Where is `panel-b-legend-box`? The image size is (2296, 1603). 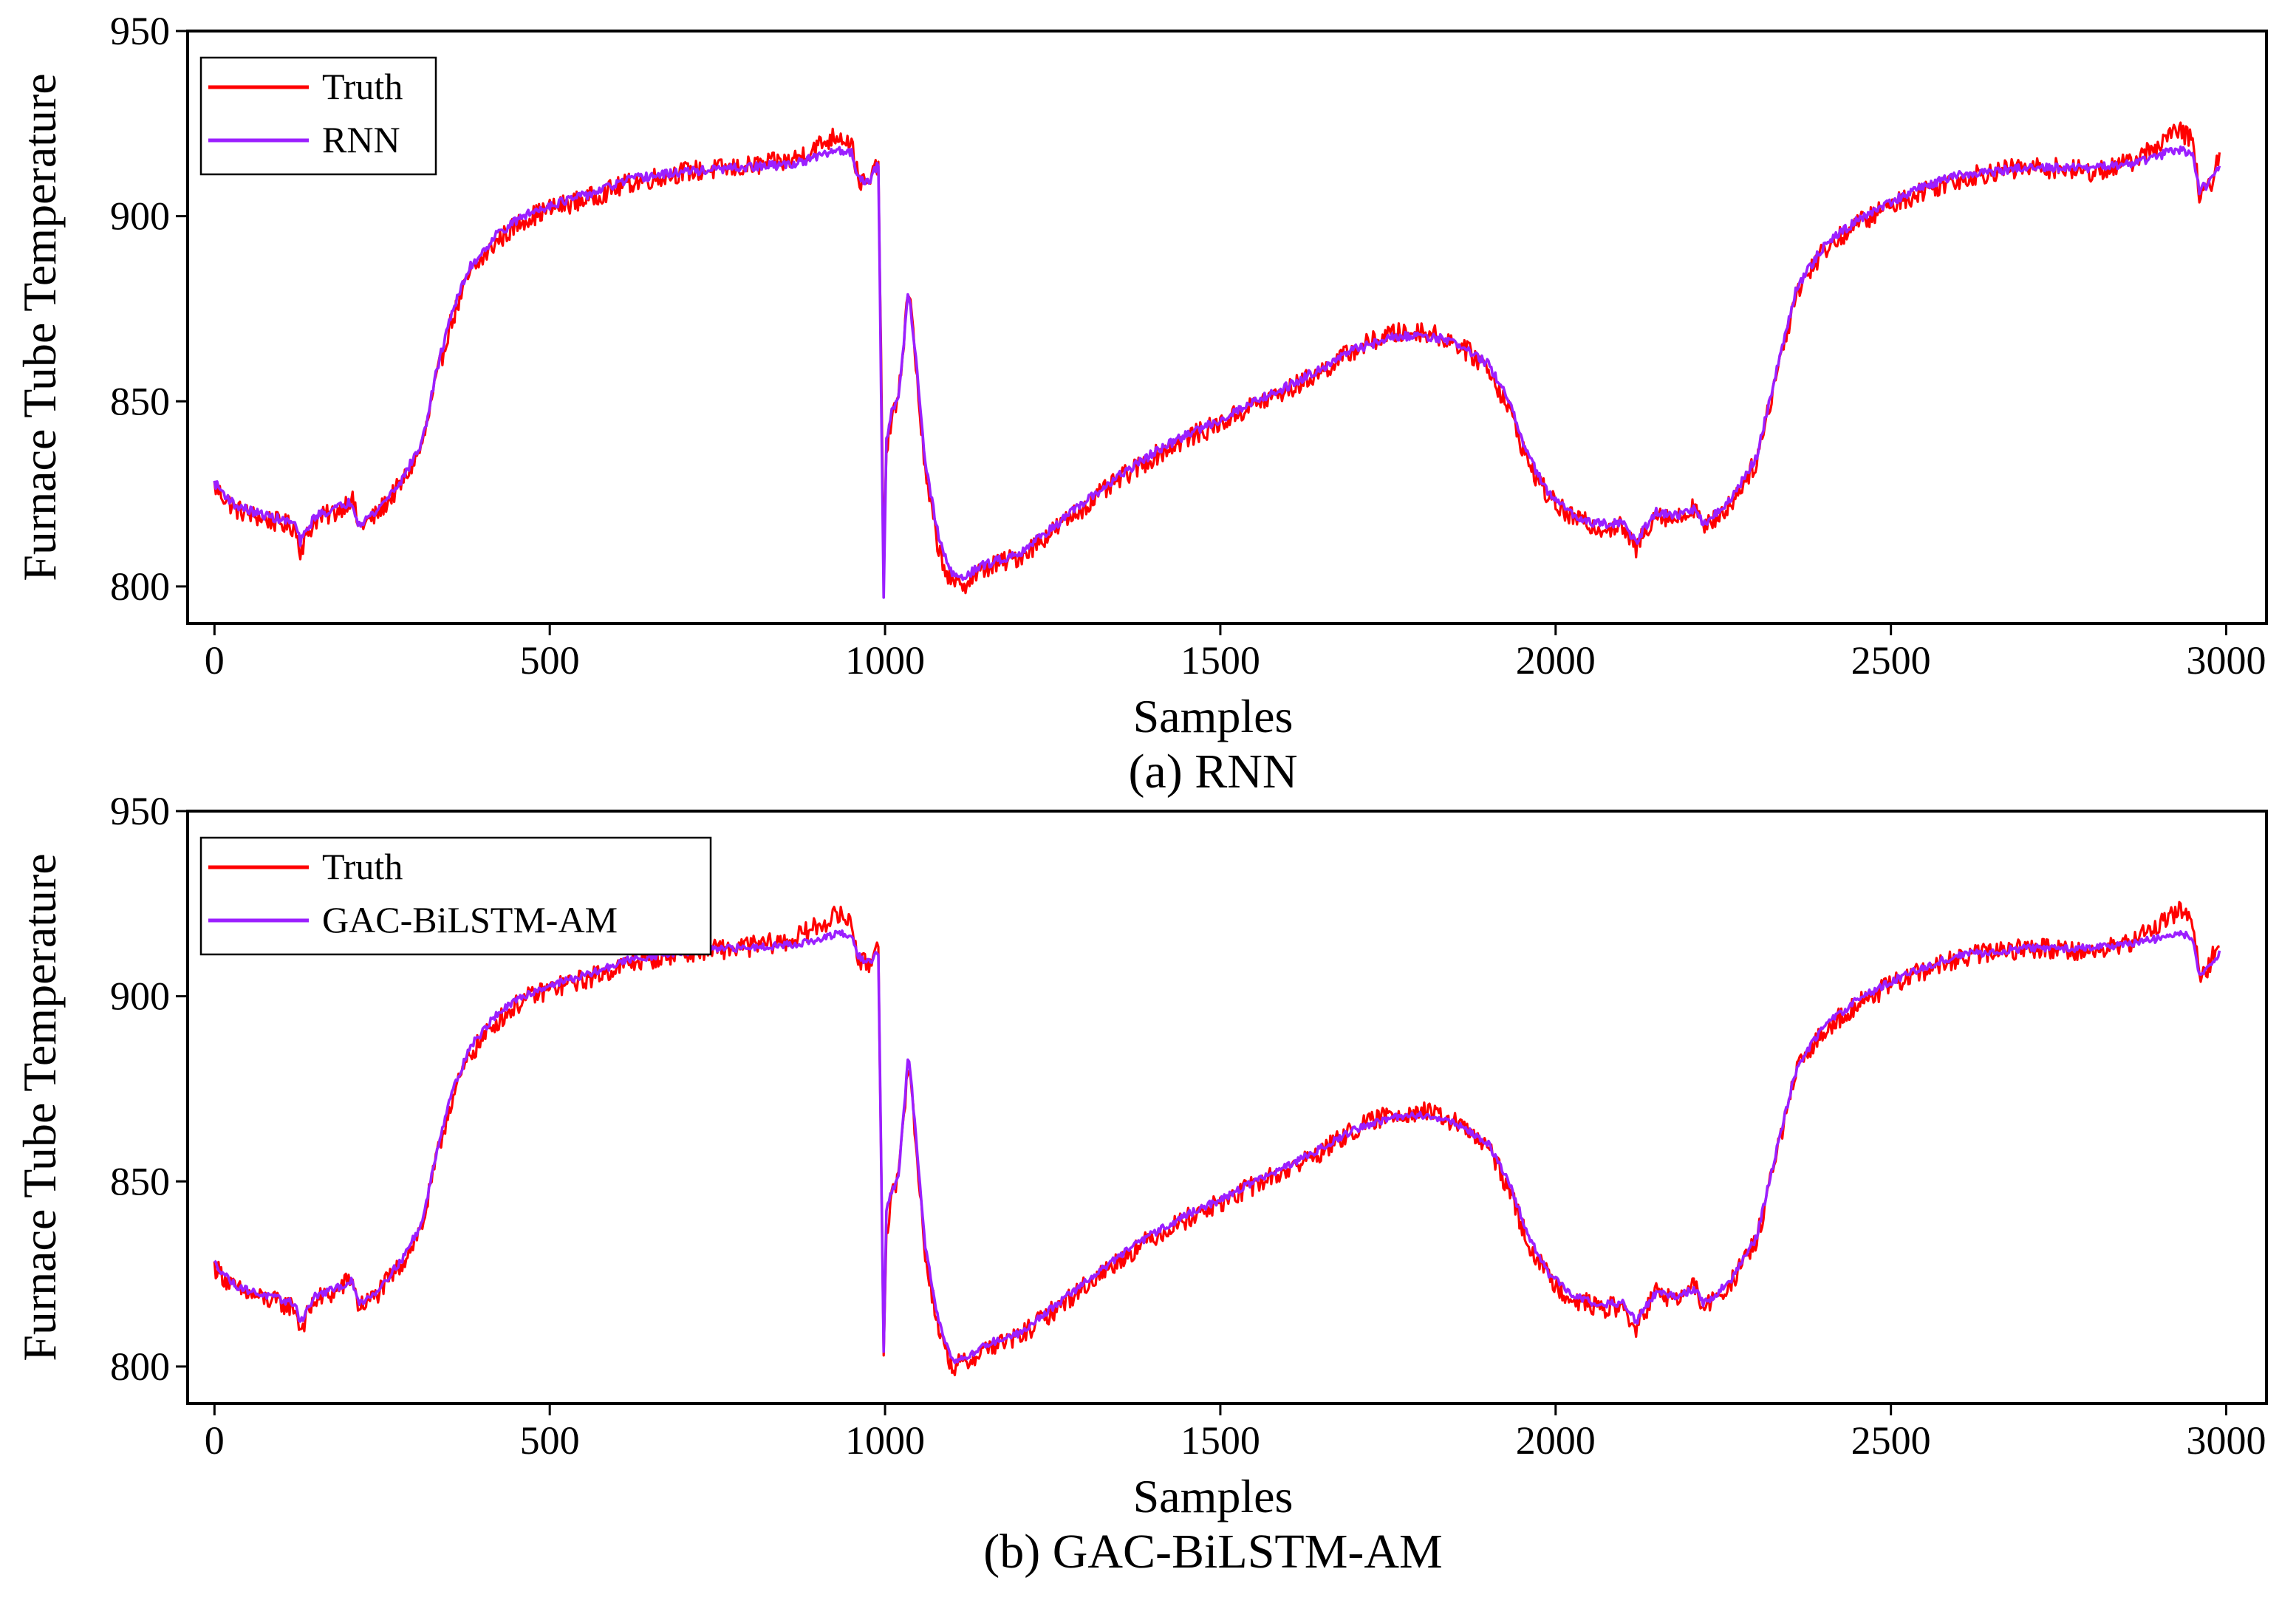
panel-b-legend-box is located at coordinates (455, 896).